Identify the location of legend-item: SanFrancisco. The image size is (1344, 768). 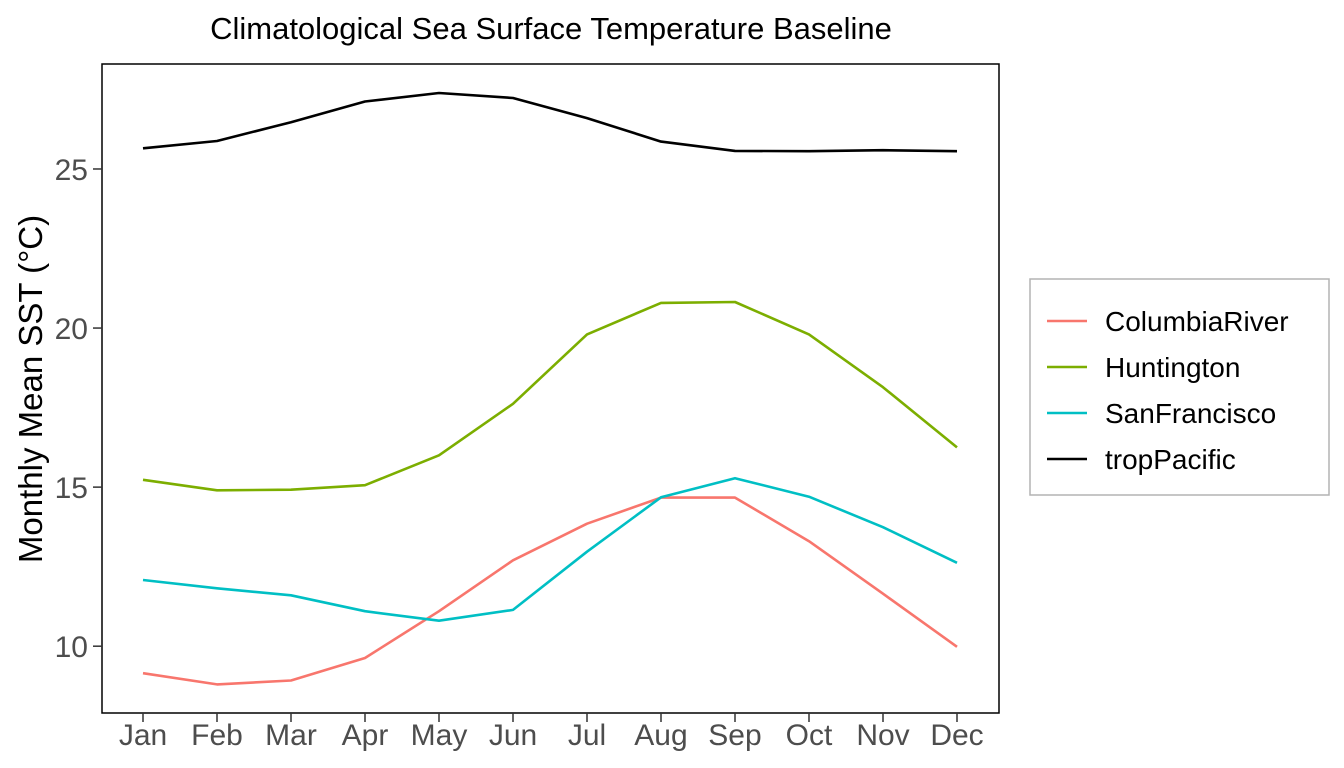
(1161, 413).